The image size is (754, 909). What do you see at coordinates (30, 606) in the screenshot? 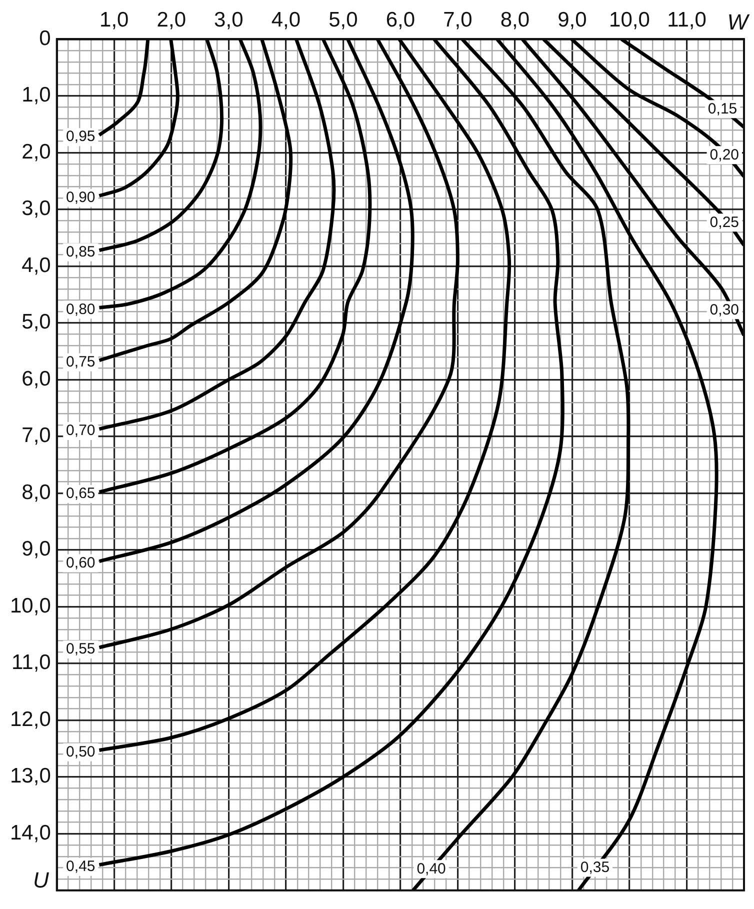
I see `y-tick-label: 10,0` at bounding box center [30, 606].